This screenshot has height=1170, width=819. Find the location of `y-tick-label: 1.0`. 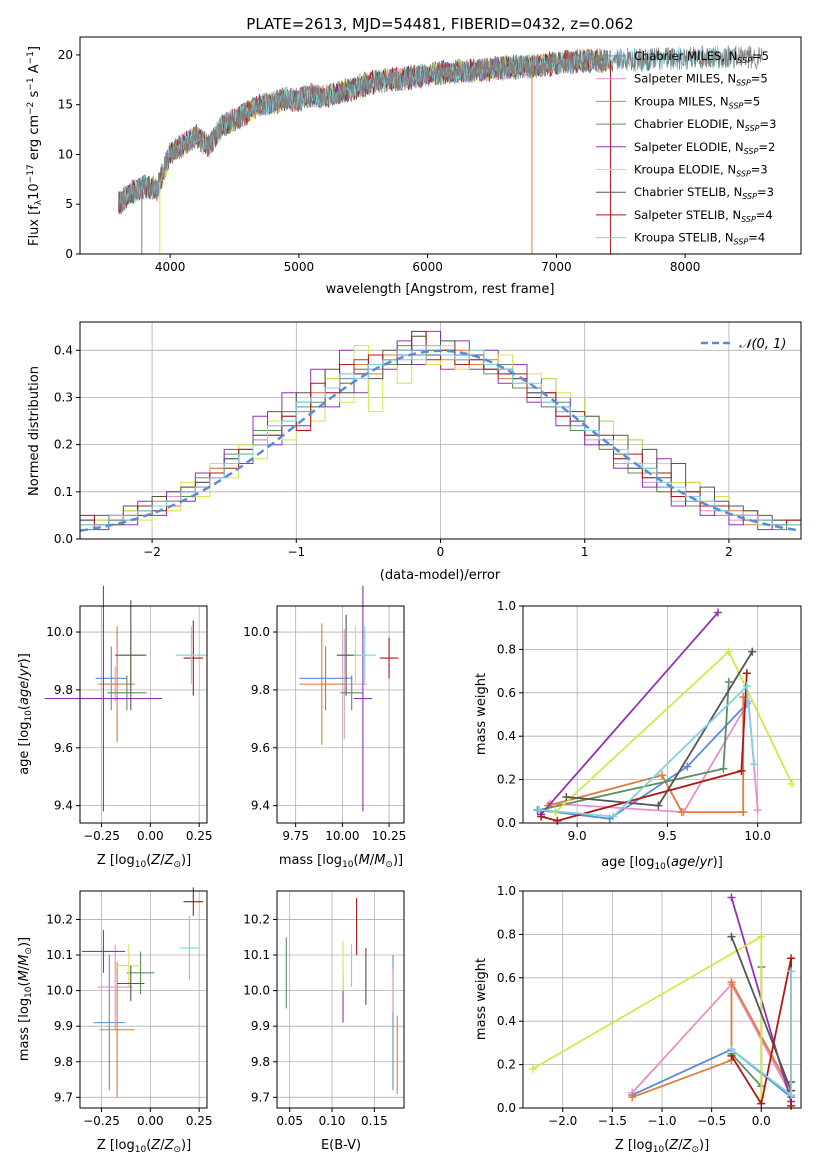

y-tick-label: 1.0 is located at coordinates (506, 606).